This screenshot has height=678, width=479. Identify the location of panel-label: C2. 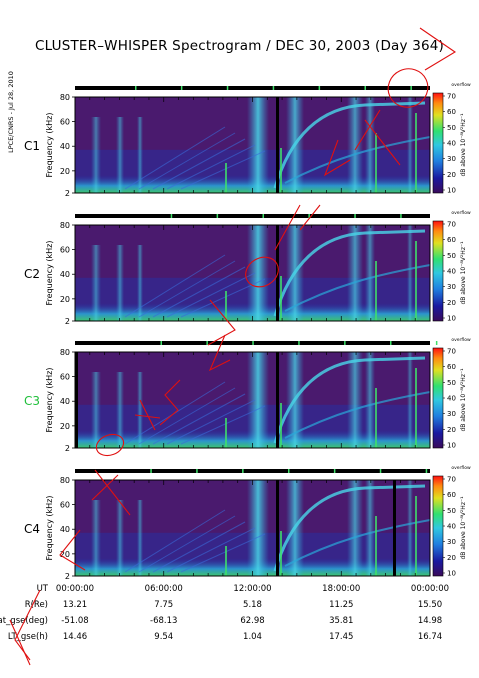
(32, 274).